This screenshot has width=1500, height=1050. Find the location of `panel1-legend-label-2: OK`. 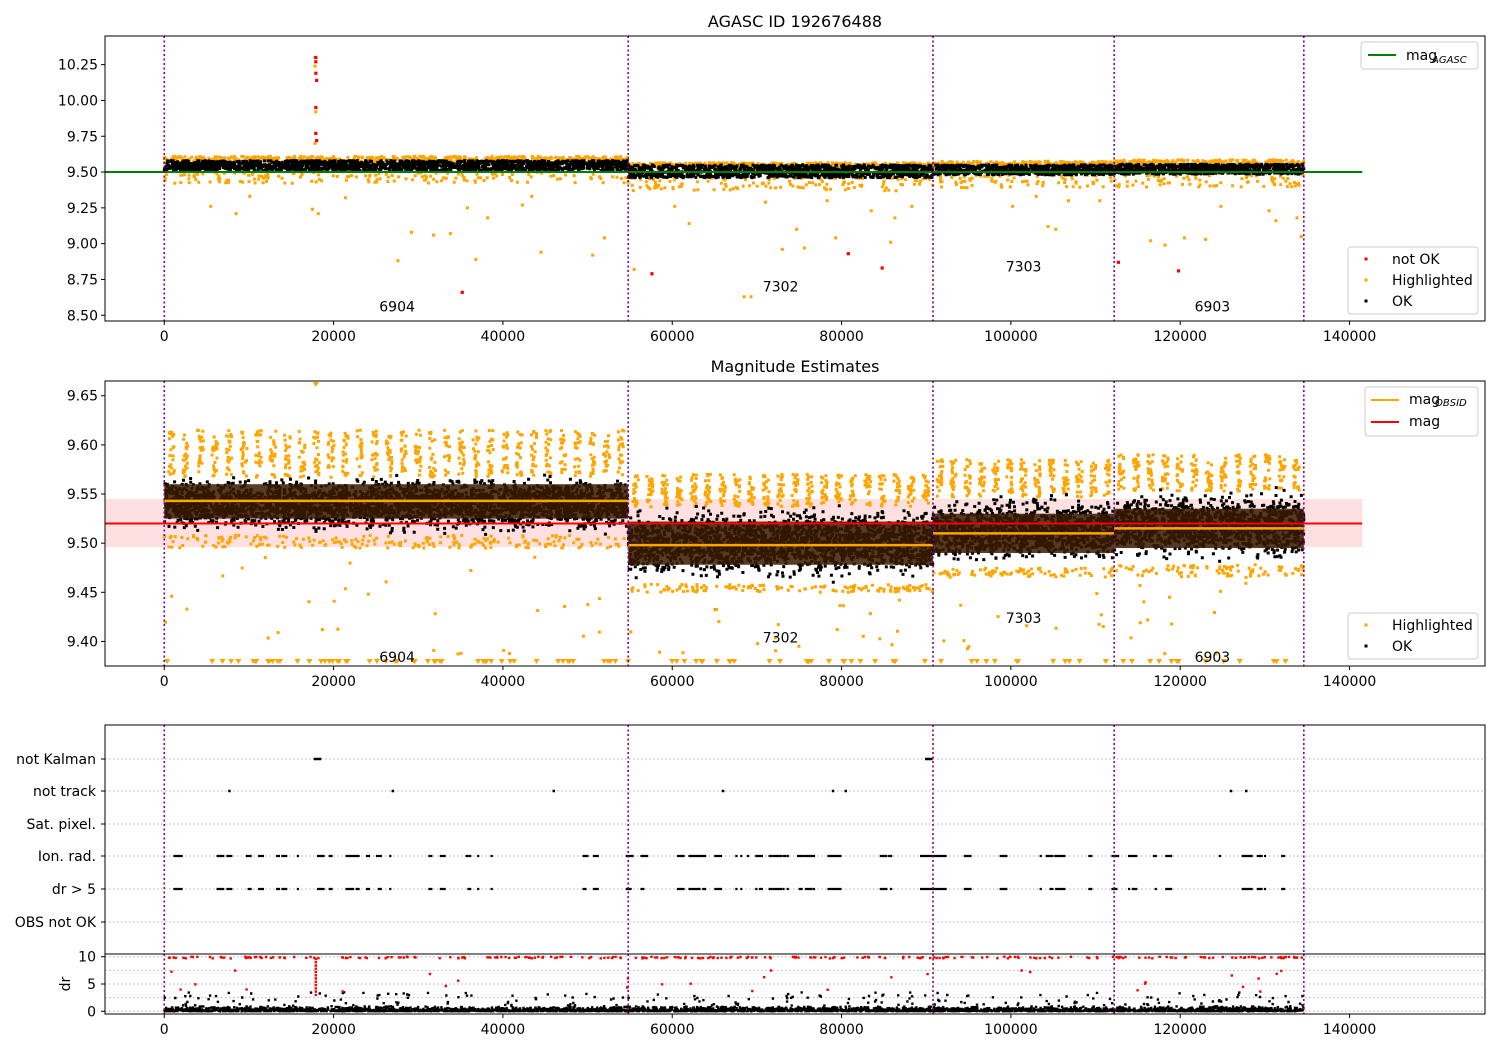

panel1-legend-label-2: OK is located at coordinates (1402, 302).